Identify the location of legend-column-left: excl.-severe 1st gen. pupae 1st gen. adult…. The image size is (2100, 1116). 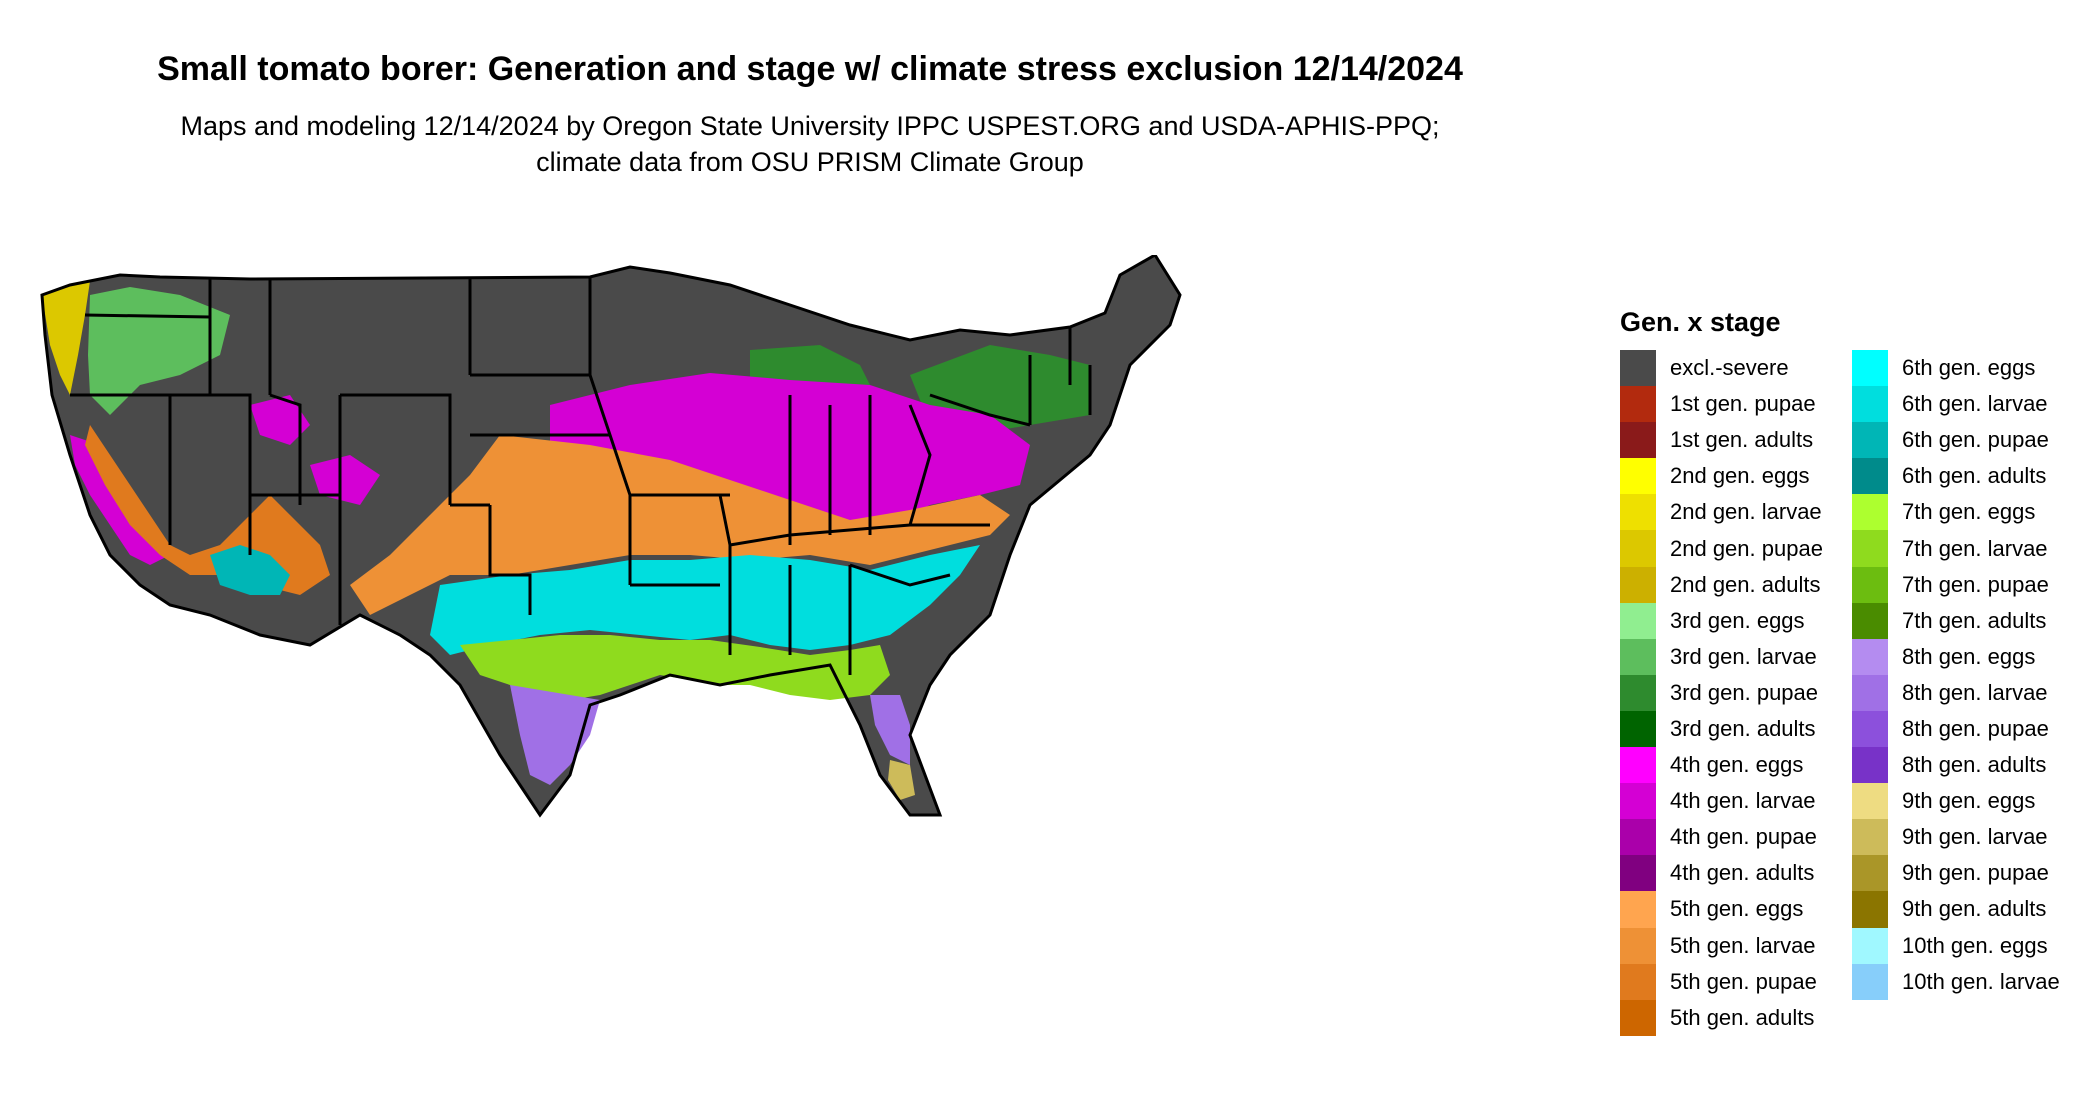
(1736, 693).